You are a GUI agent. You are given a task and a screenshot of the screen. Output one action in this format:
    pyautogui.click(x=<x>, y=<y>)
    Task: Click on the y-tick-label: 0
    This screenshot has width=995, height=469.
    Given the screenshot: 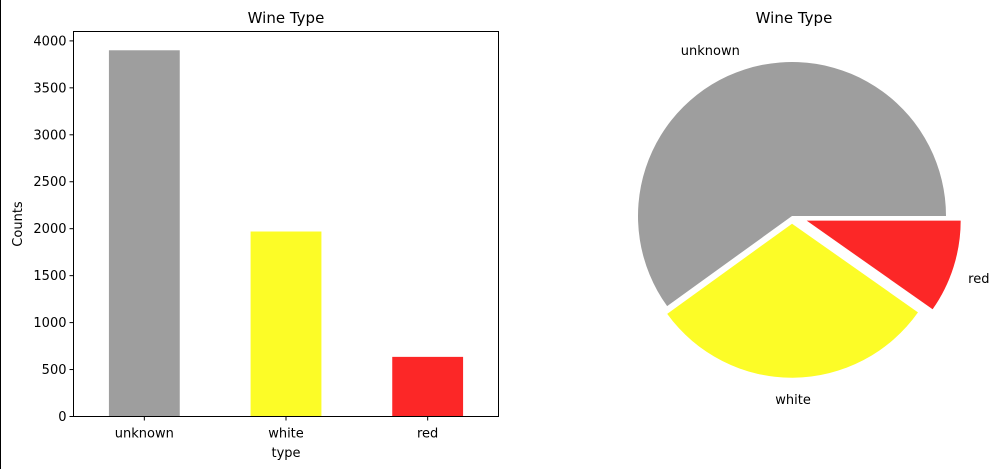 What is the action you would take?
    pyautogui.click(x=62, y=417)
    